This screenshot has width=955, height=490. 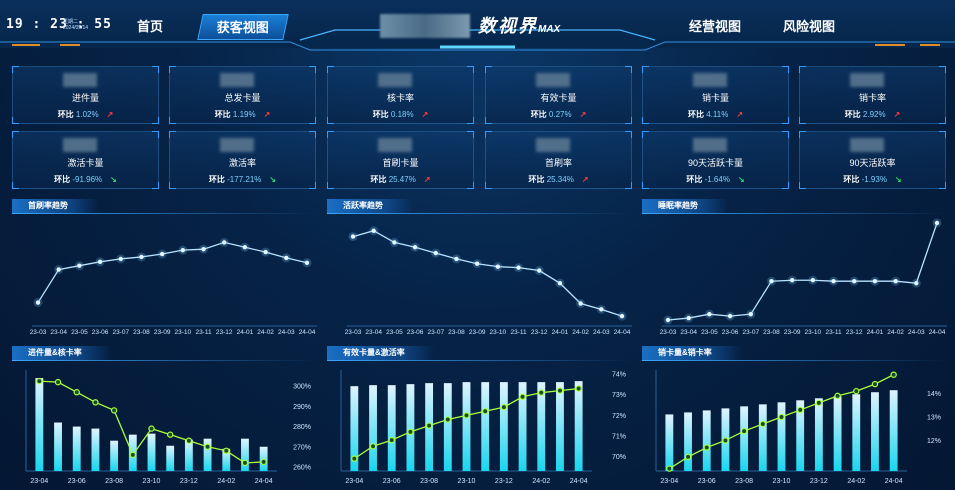 I want to click on kpi-card: 总发卡量 环比 1.19% ↗, so click(x=242, y=95).